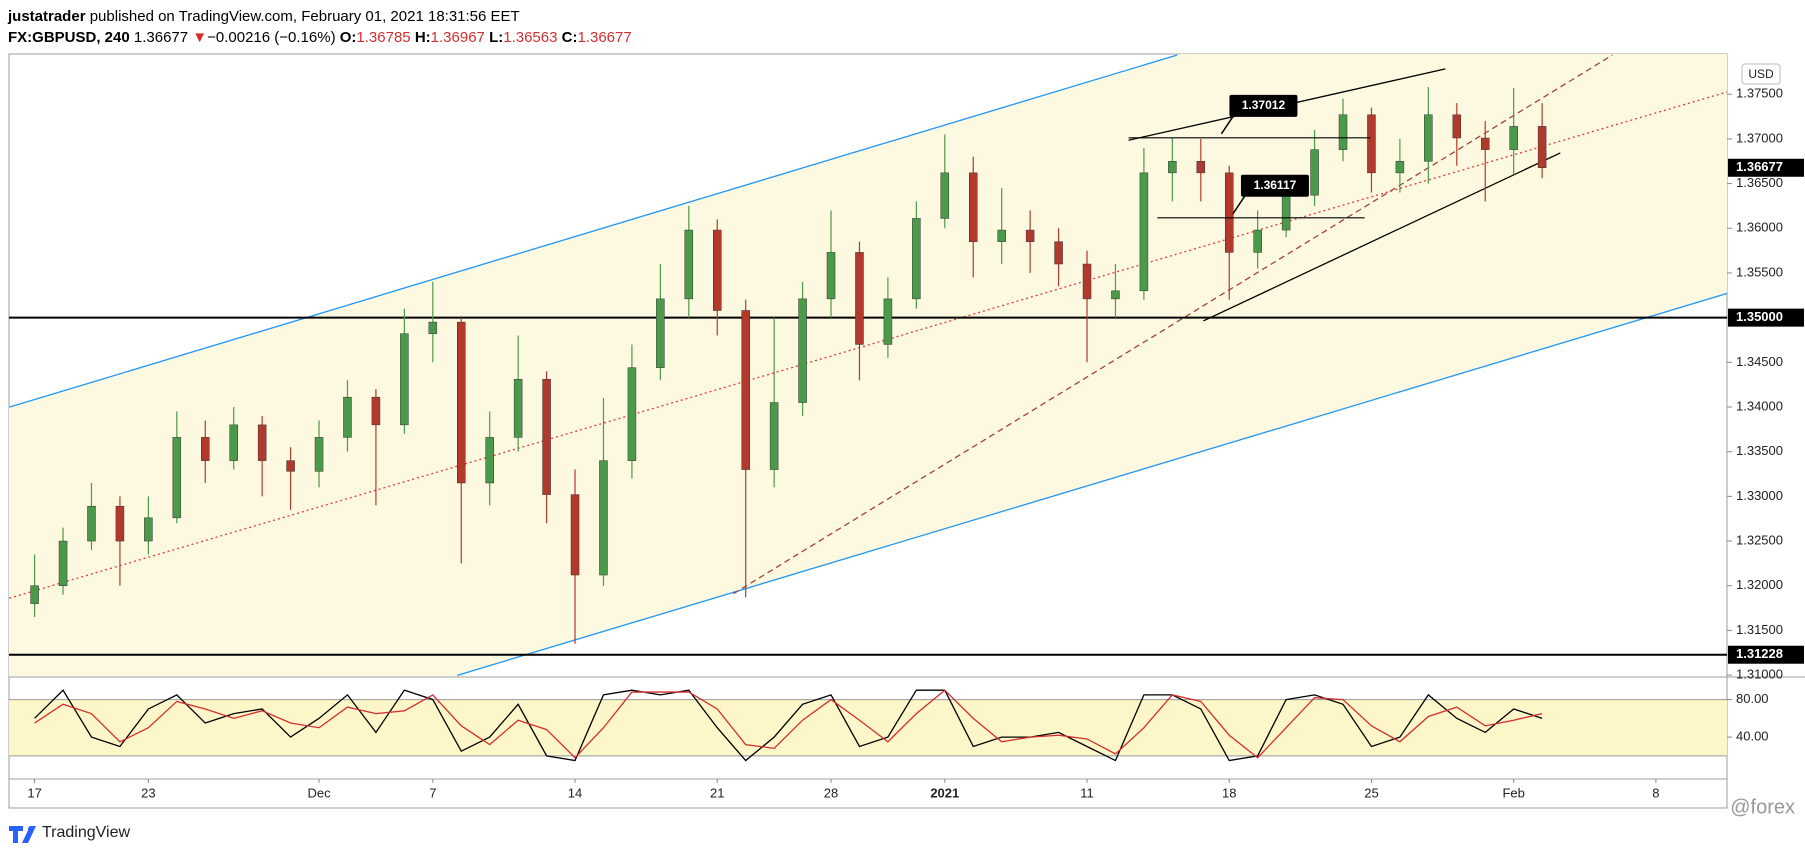 This screenshot has height=855, width=1805. I want to click on watermark: @forex, so click(1762, 807).